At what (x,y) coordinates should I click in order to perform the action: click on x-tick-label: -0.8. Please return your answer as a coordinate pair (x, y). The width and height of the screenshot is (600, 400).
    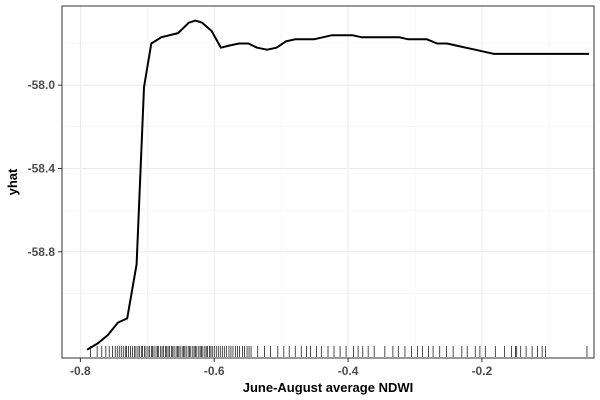
    Looking at the image, I should click on (80, 371).